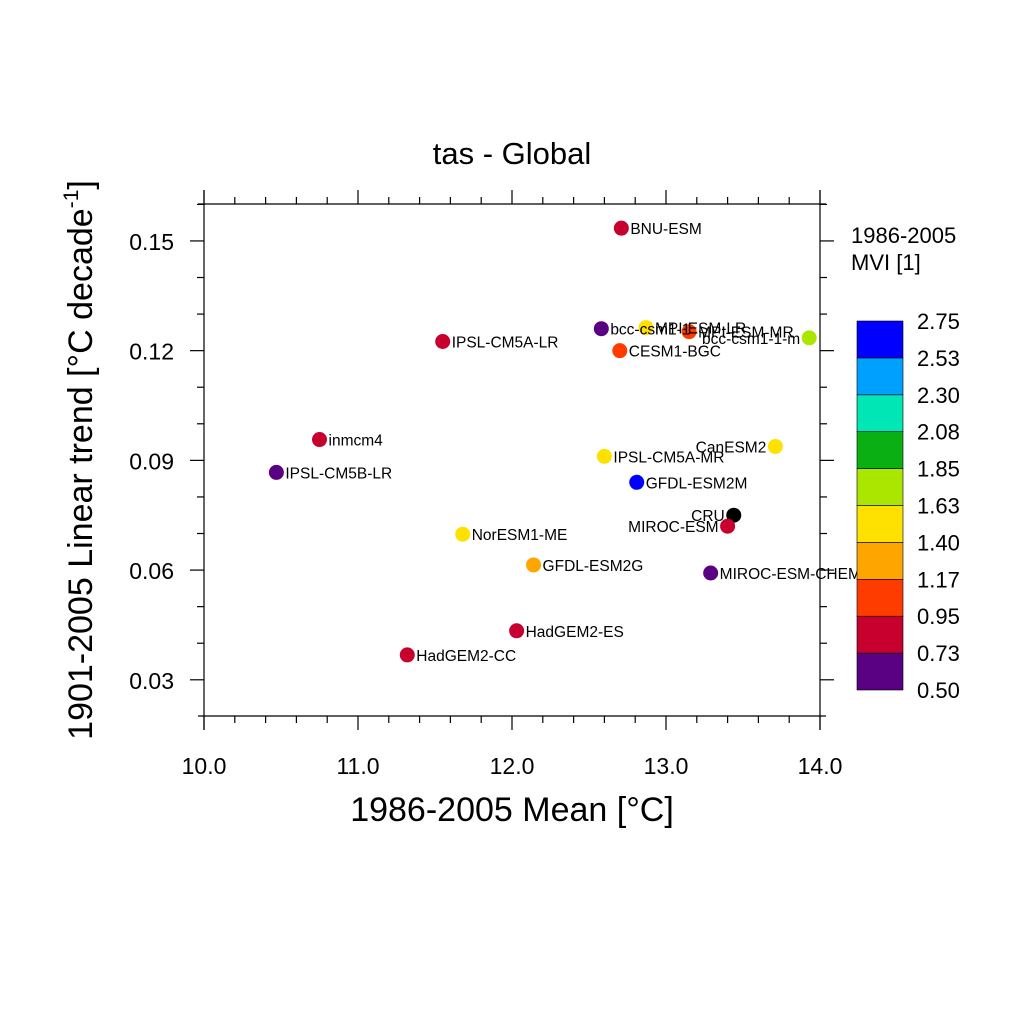  What do you see at coordinates (357, 766) in the screenshot?
I see `x-tick-label: 11.0` at bounding box center [357, 766].